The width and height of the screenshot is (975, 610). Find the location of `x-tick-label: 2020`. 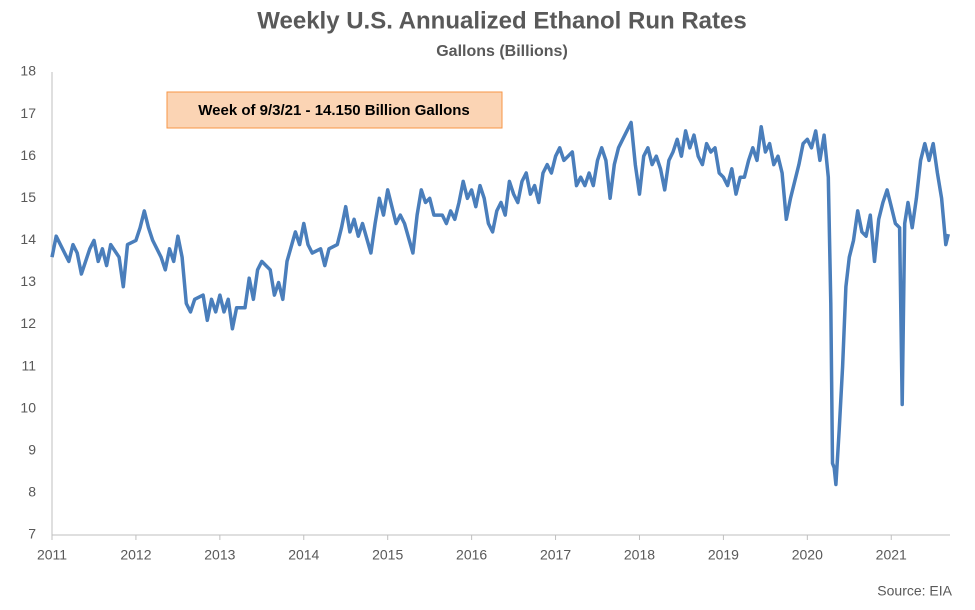

x-tick-label: 2020 is located at coordinates (807, 555).